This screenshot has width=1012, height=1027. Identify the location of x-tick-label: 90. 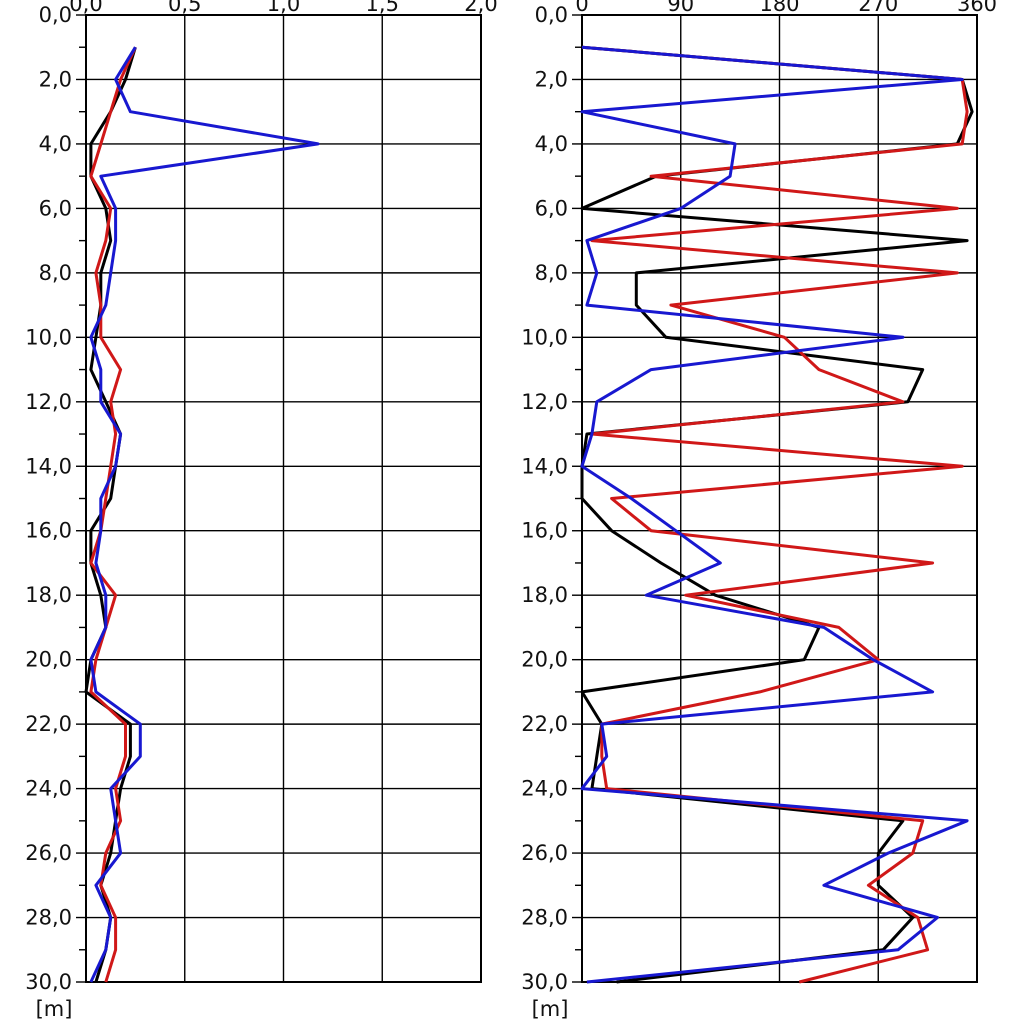
(680, 8).